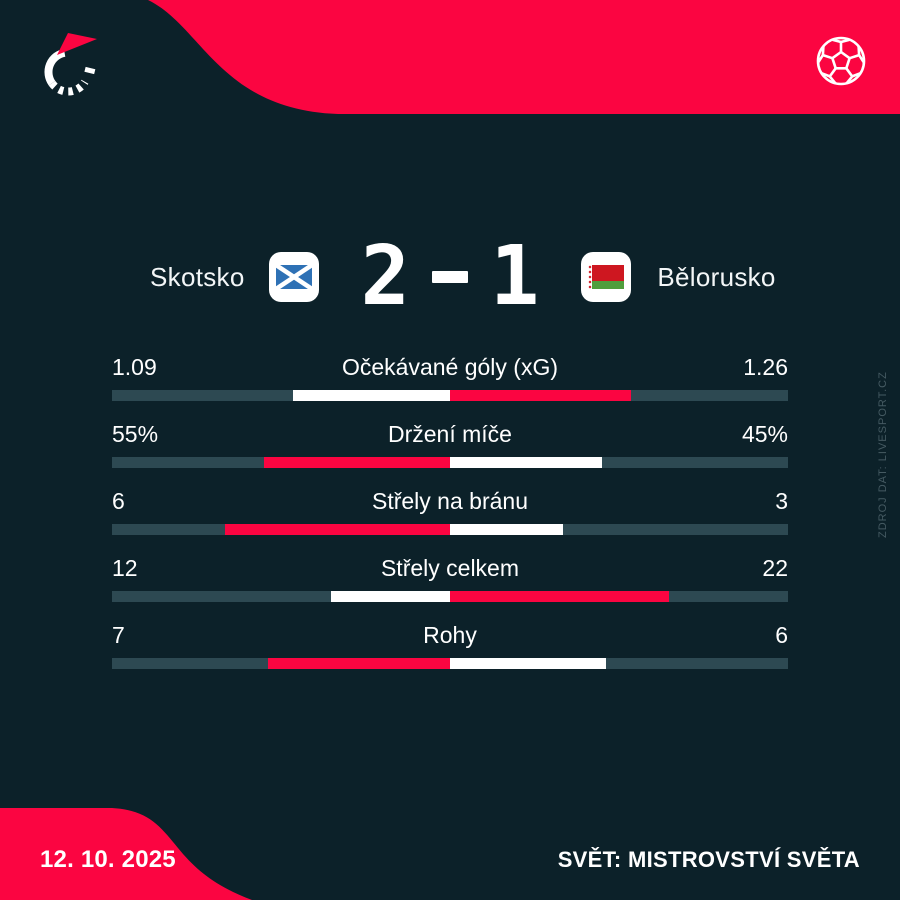 The height and width of the screenshot is (900, 900). What do you see at coordinates (385, 276) in the screenshot?
I see `home-score: 2` at bounding box center [385, 276].